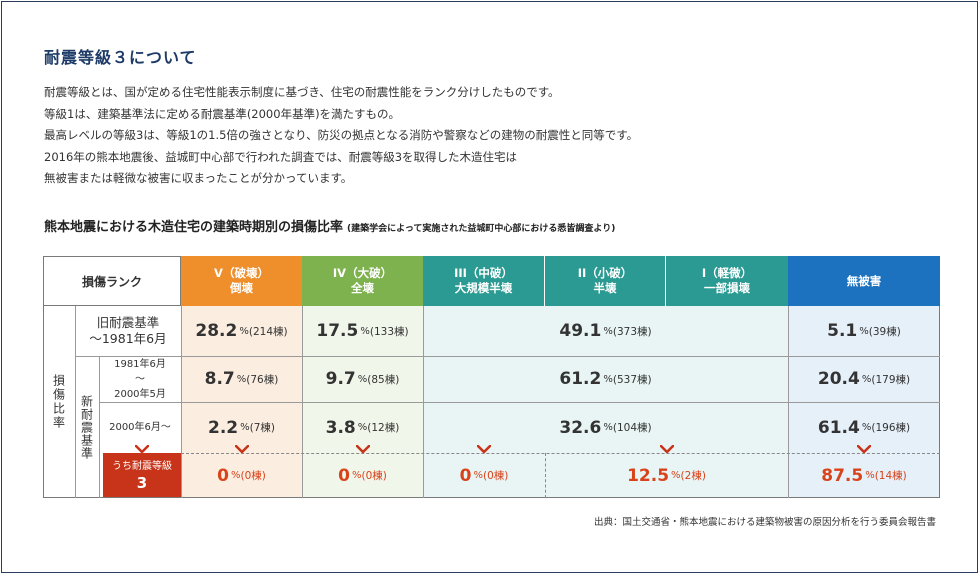  I want to click on cell-count: (537棟), so click(632, 379).